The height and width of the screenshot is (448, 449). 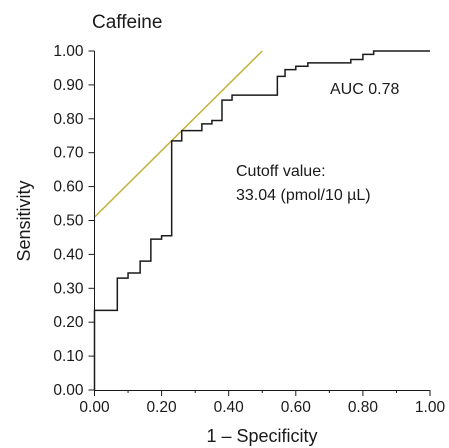 What do you see at coordinates (296, 407) in the screenshot?
I see `x-tick-label: 0.60` at bounding box center [296, 407].